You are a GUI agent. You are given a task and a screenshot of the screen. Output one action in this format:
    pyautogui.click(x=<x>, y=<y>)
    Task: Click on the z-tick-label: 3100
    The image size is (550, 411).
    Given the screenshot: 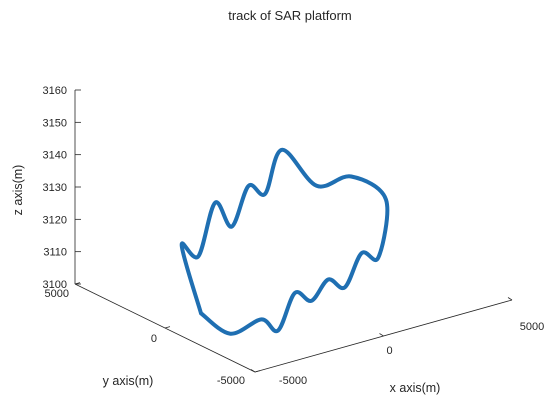 What is the action you would take?
    pyautogui.click(x=55, y=285)
    